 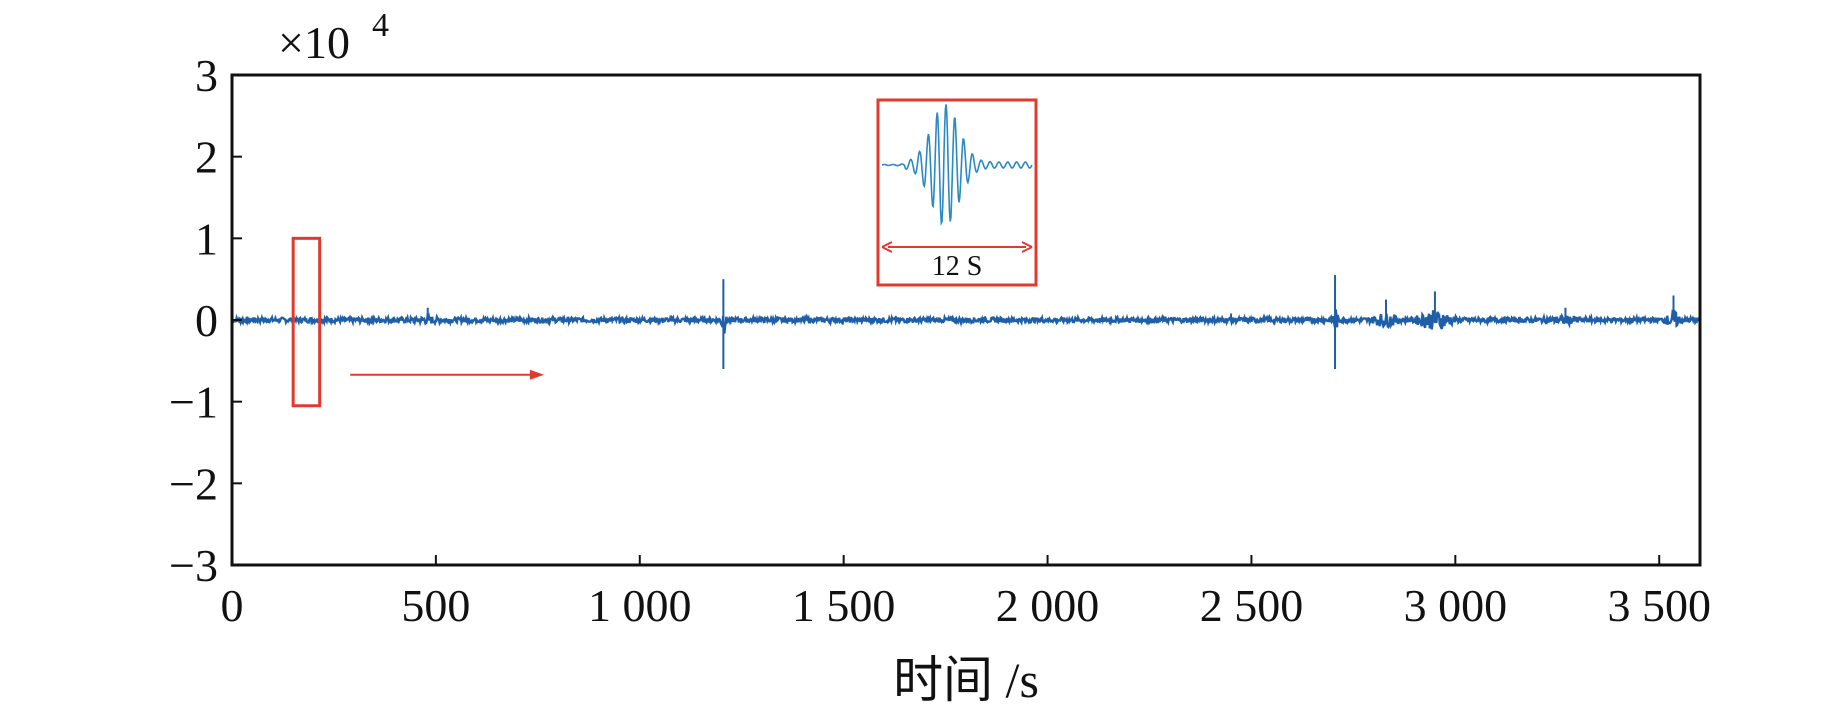 What do you see at coordinates (193, 483) in the screenshot?
I see `y-tick-label: −2` at bounding box center [193, 483].